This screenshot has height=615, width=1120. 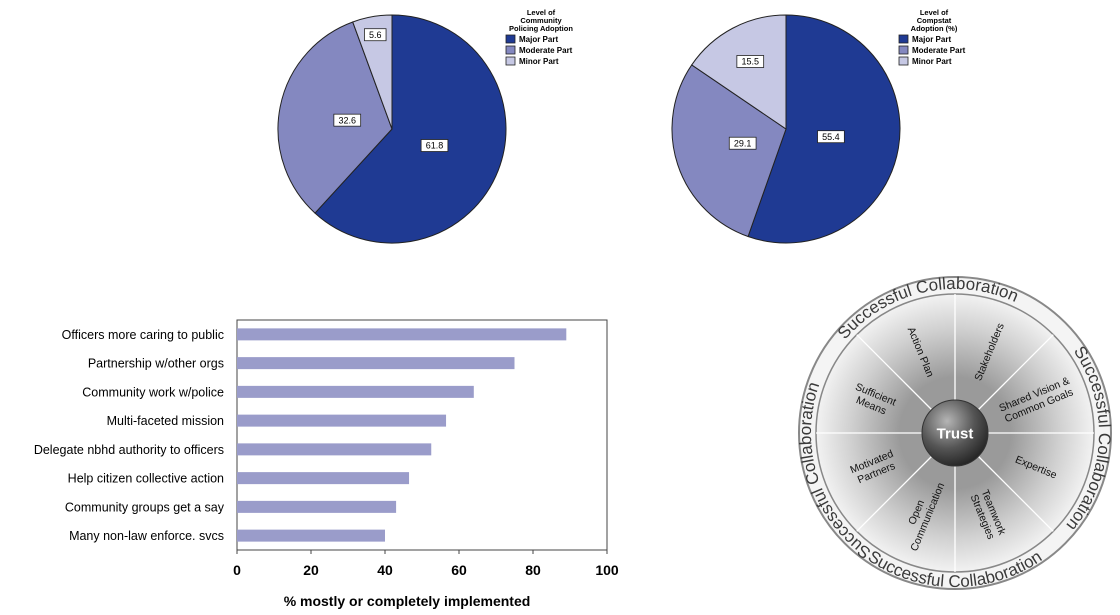 I want to click on x-tick-label: 40, so click(x=385, y=570).